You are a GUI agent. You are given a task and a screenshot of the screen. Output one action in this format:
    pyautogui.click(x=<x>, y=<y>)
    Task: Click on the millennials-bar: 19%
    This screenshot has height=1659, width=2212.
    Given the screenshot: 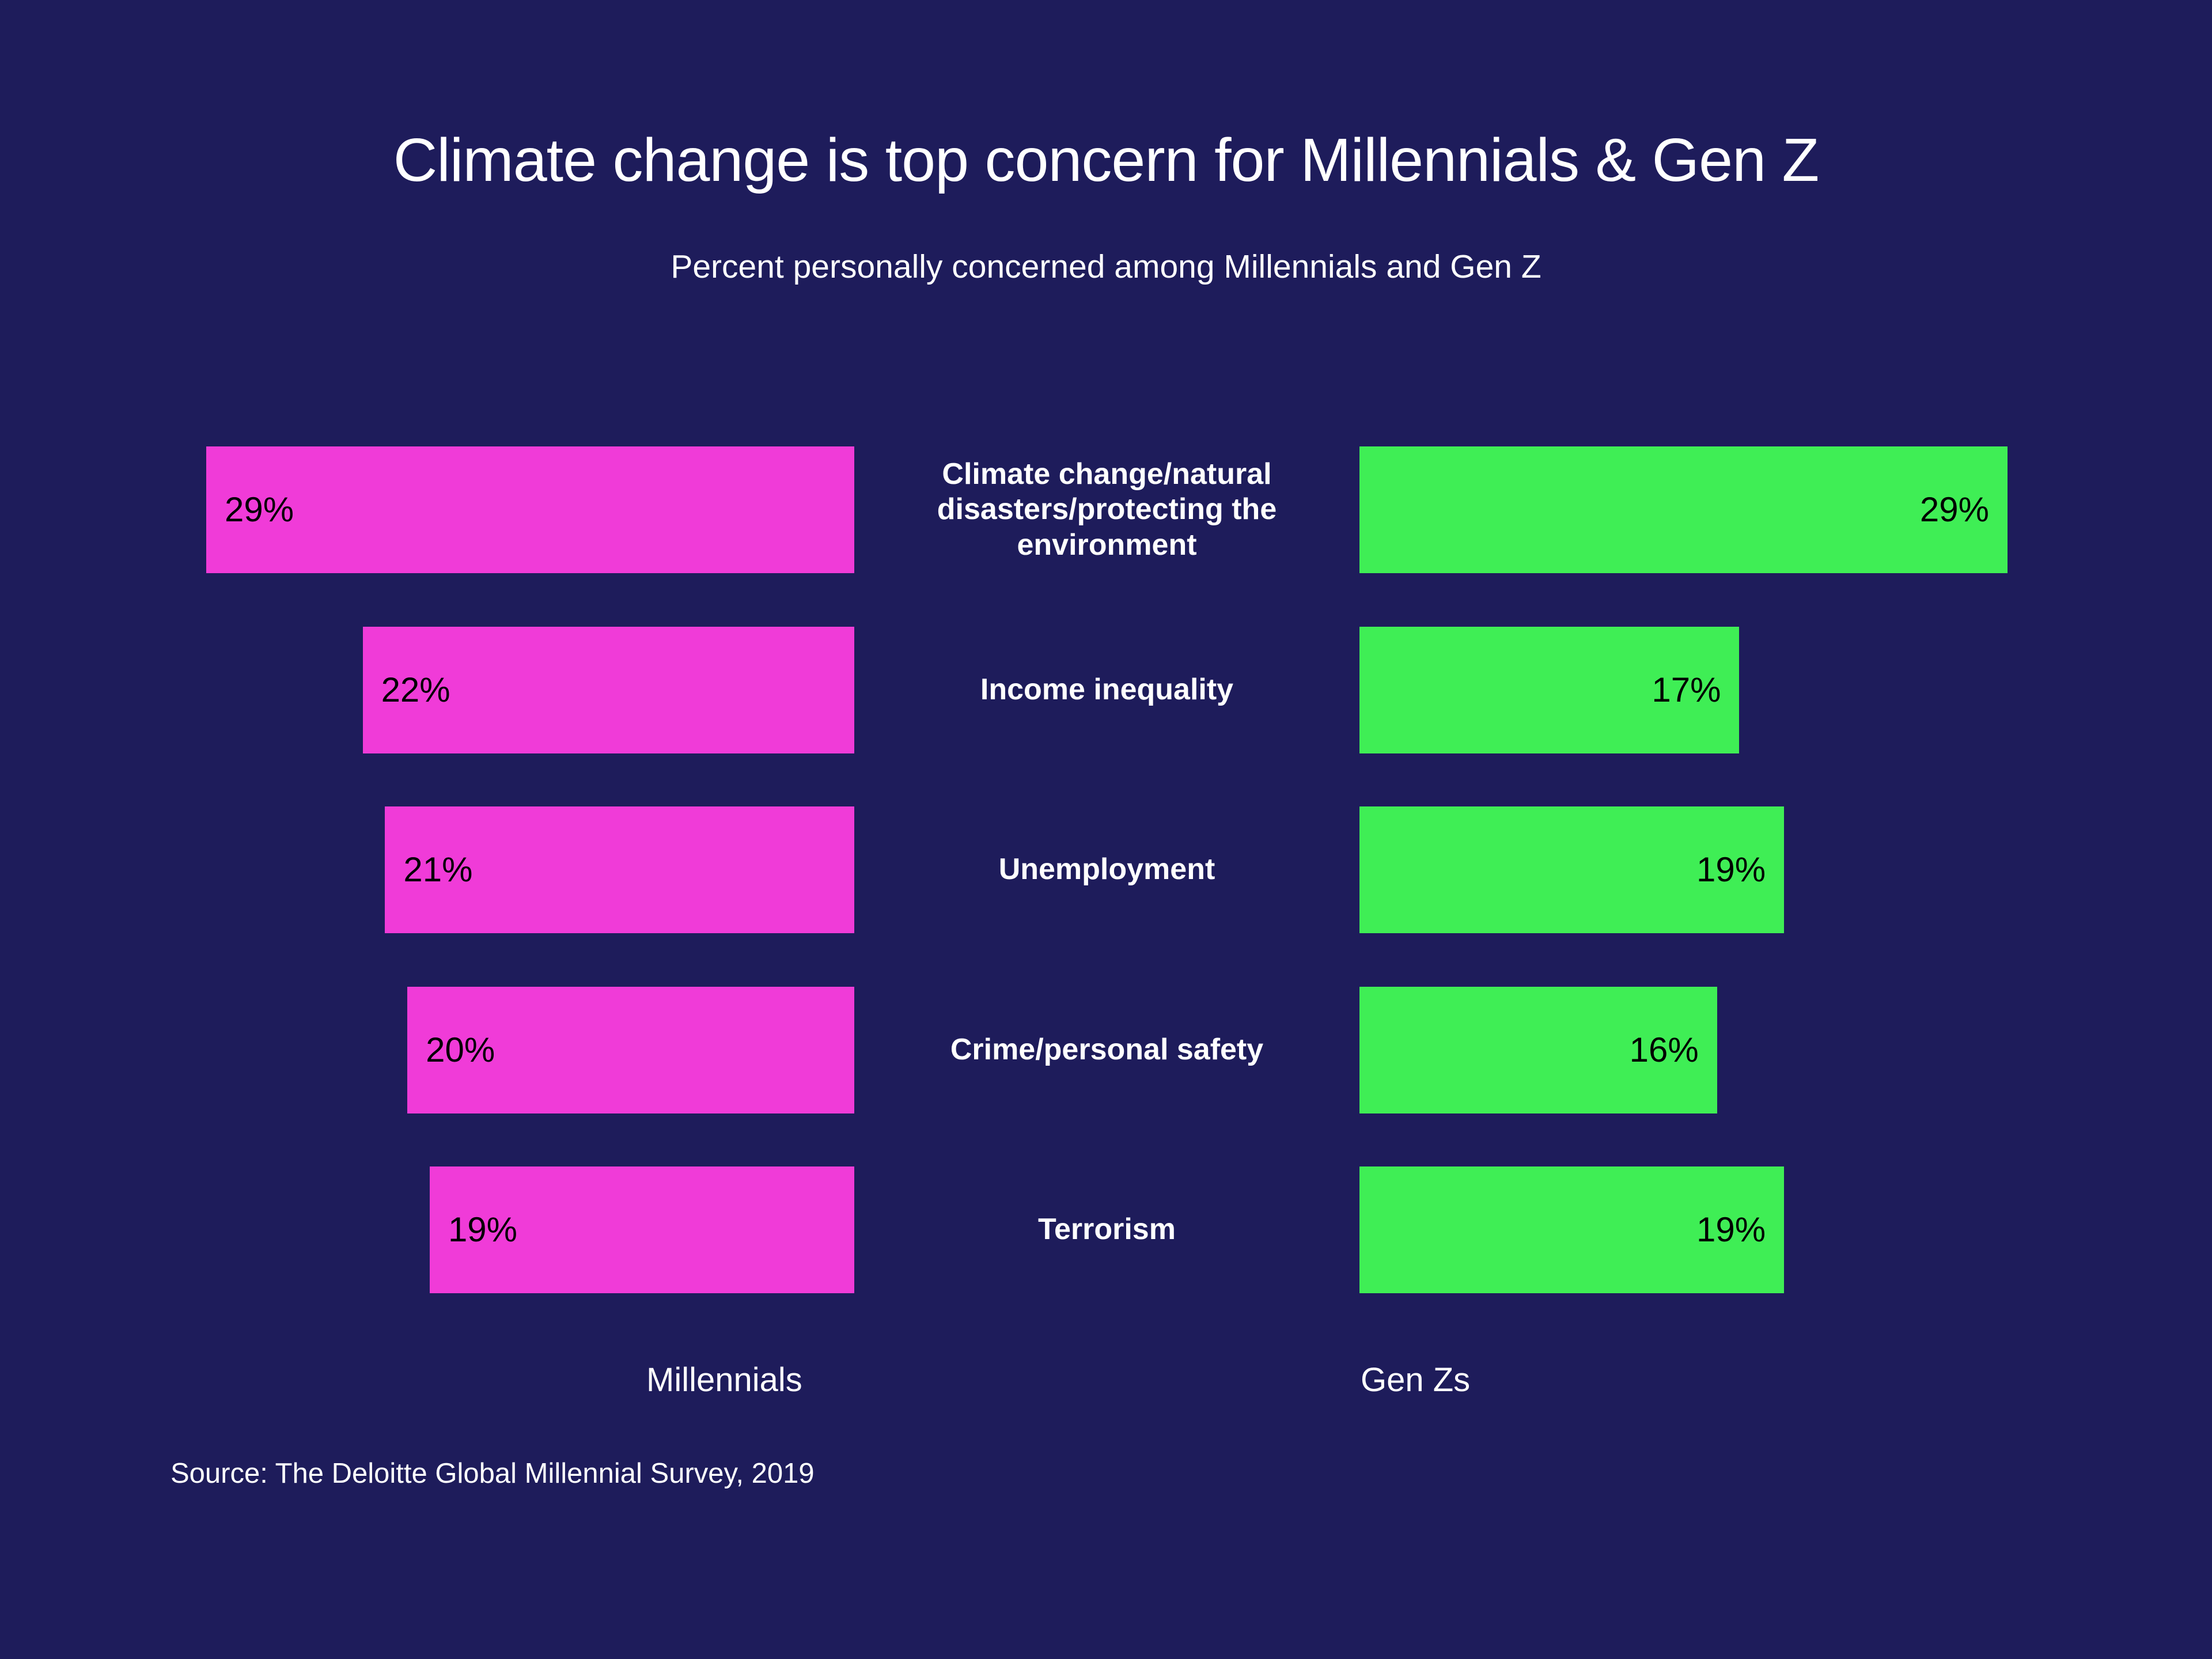 What is the action you would take?
    pyautogui.click(x=641, y=1229)
    